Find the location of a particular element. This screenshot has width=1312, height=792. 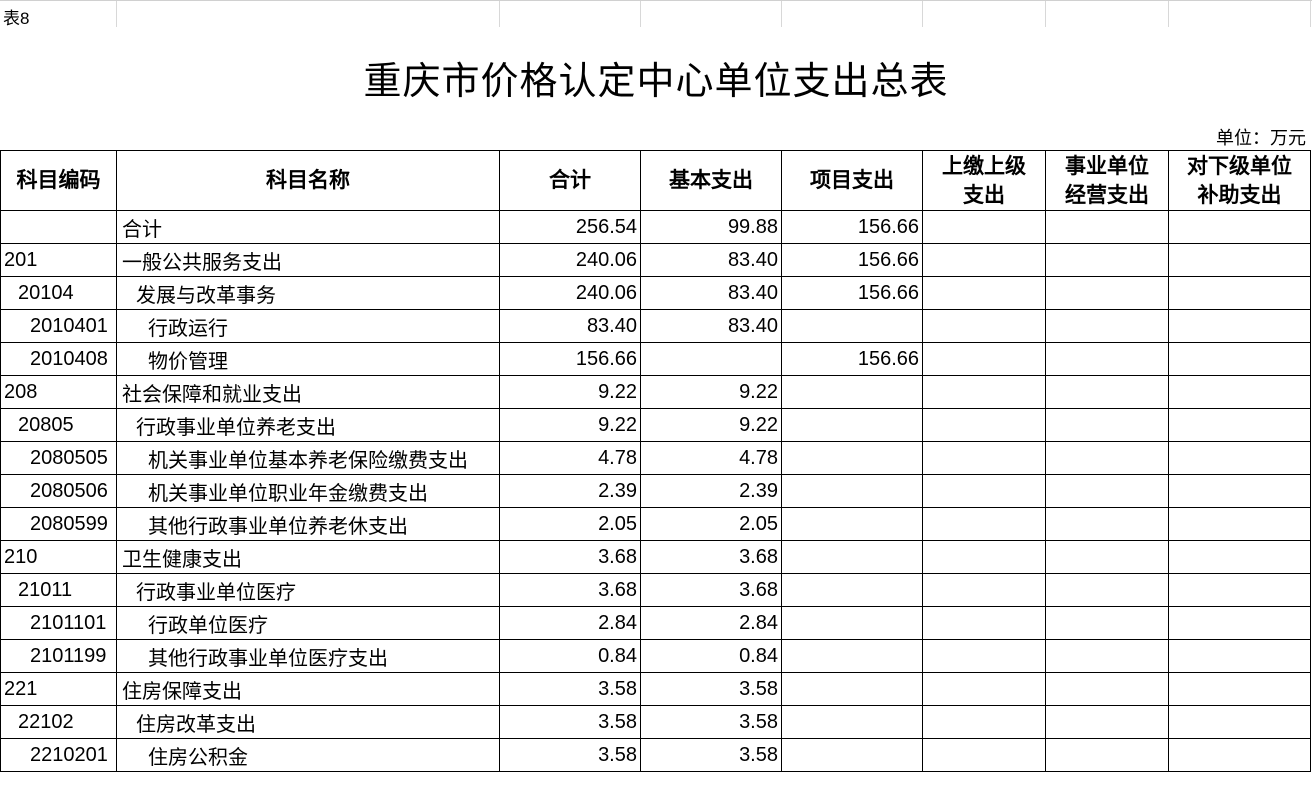

cell-name: 卫生健康支出 is located at coordinates (308, 557).